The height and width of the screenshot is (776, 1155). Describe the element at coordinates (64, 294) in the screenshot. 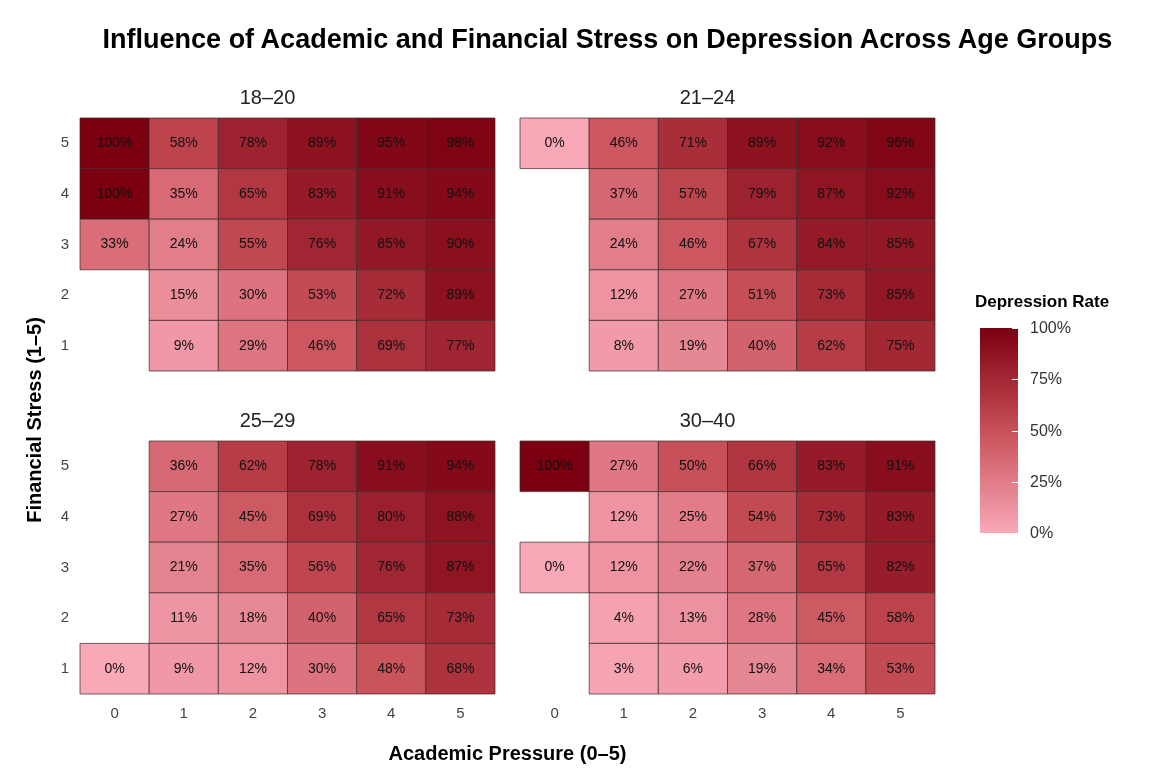

I see `y-tick-label: 2` at that location.